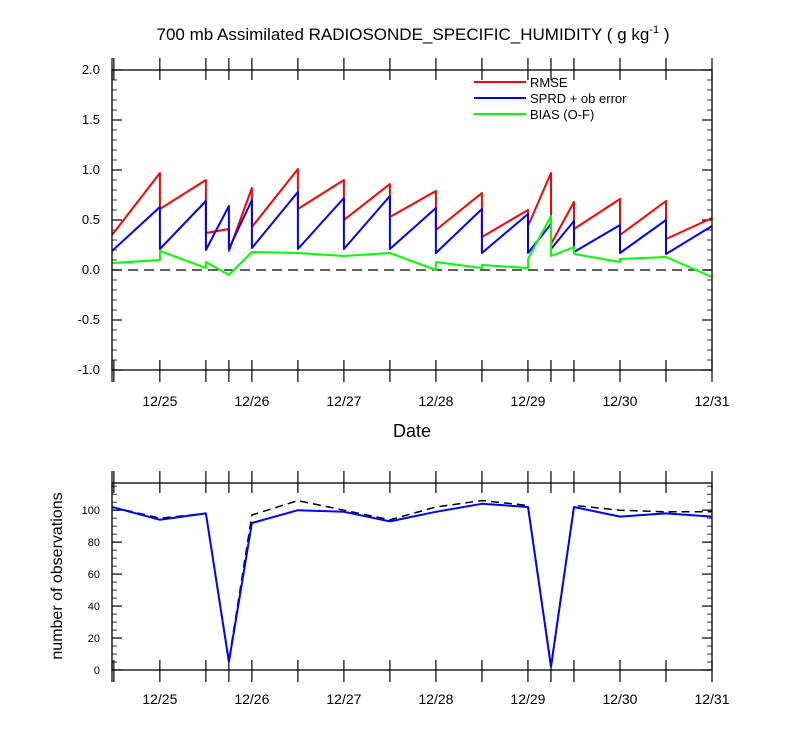 Image resolution: width=800 pixels, height=755 pixels. I want to click on top-series-line-rmse, so click(412, 210).